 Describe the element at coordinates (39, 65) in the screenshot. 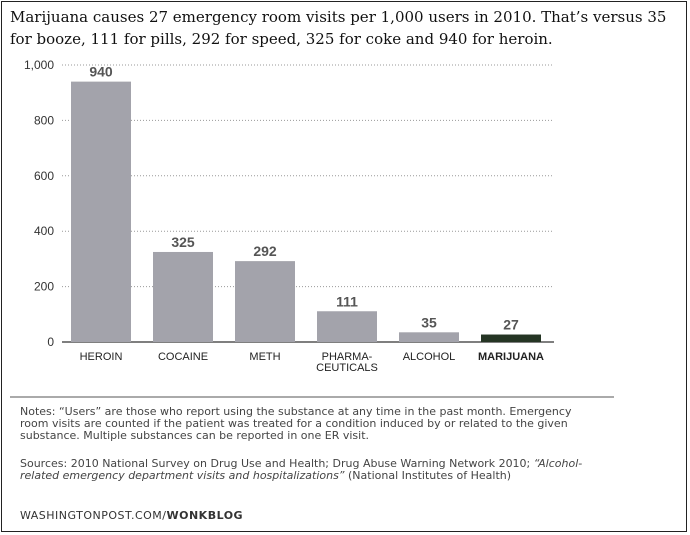

I see `y-tick-label: 1,000` at that location.